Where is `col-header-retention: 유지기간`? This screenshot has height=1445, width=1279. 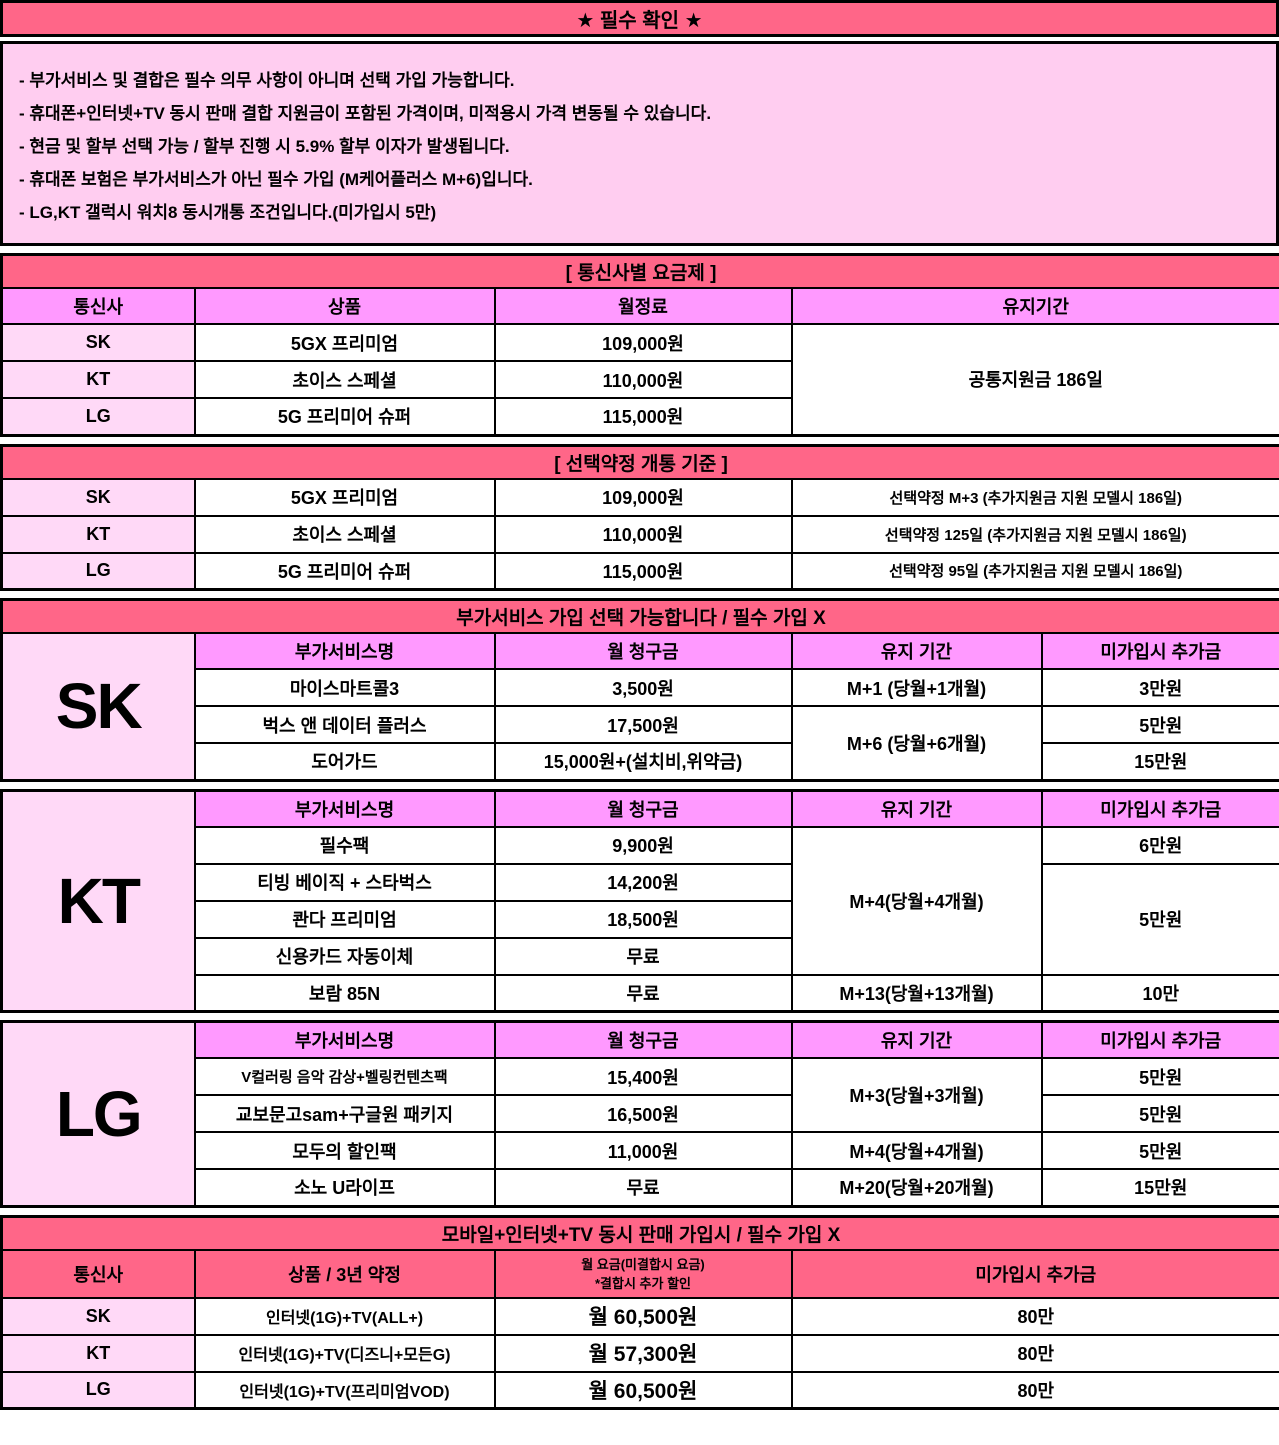 col-header-retention: 유지기간 is located at coordinates (1034, 306).